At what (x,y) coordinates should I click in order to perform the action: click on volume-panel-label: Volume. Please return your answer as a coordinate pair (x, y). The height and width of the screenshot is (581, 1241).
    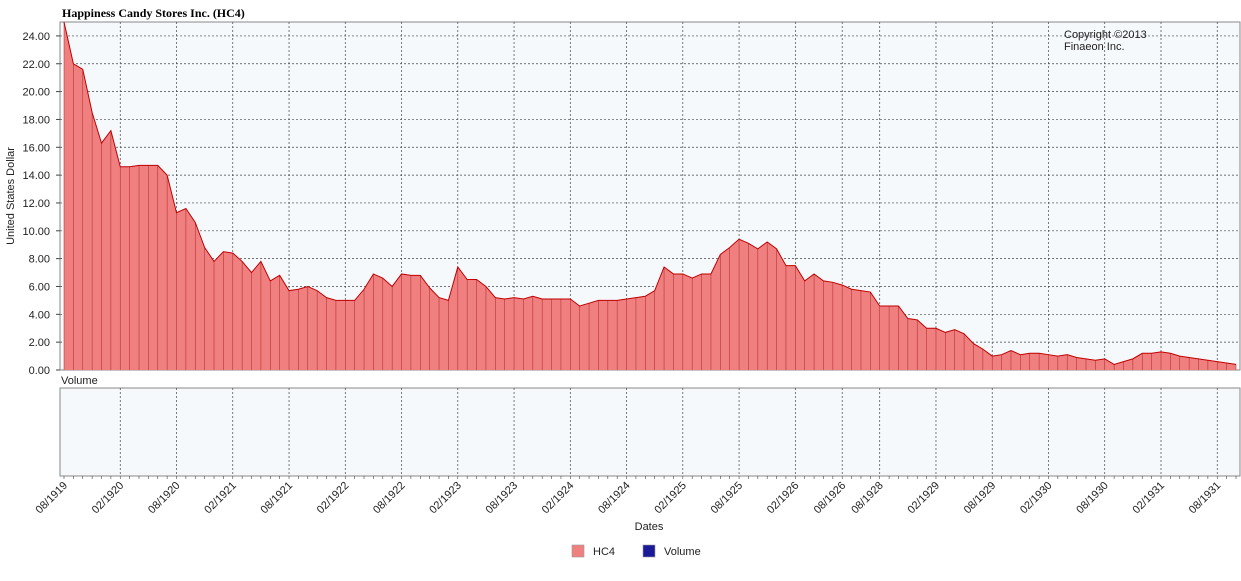
    Looking at the image, I should click on (79, 381).